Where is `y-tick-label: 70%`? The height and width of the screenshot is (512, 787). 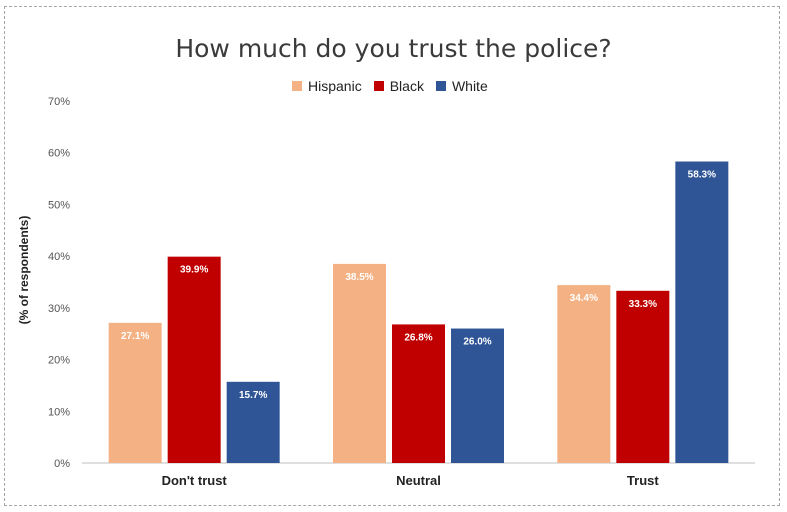 y-tick-label: 70% is located at coordinates (59, 102).